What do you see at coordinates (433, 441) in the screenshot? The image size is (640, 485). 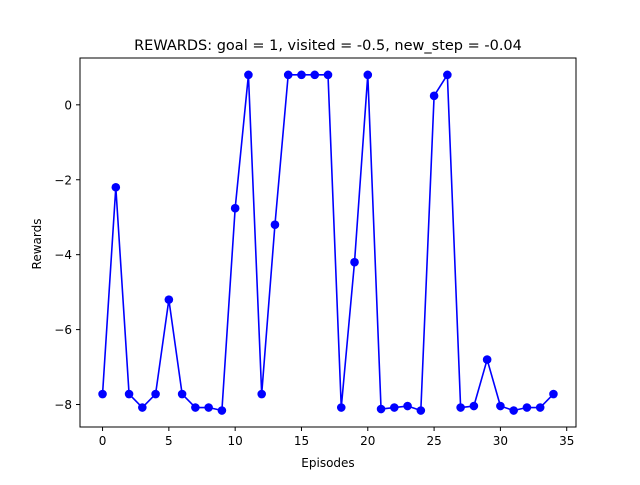 I see `x-tick-label: 25` at bounding box center [433, 441].